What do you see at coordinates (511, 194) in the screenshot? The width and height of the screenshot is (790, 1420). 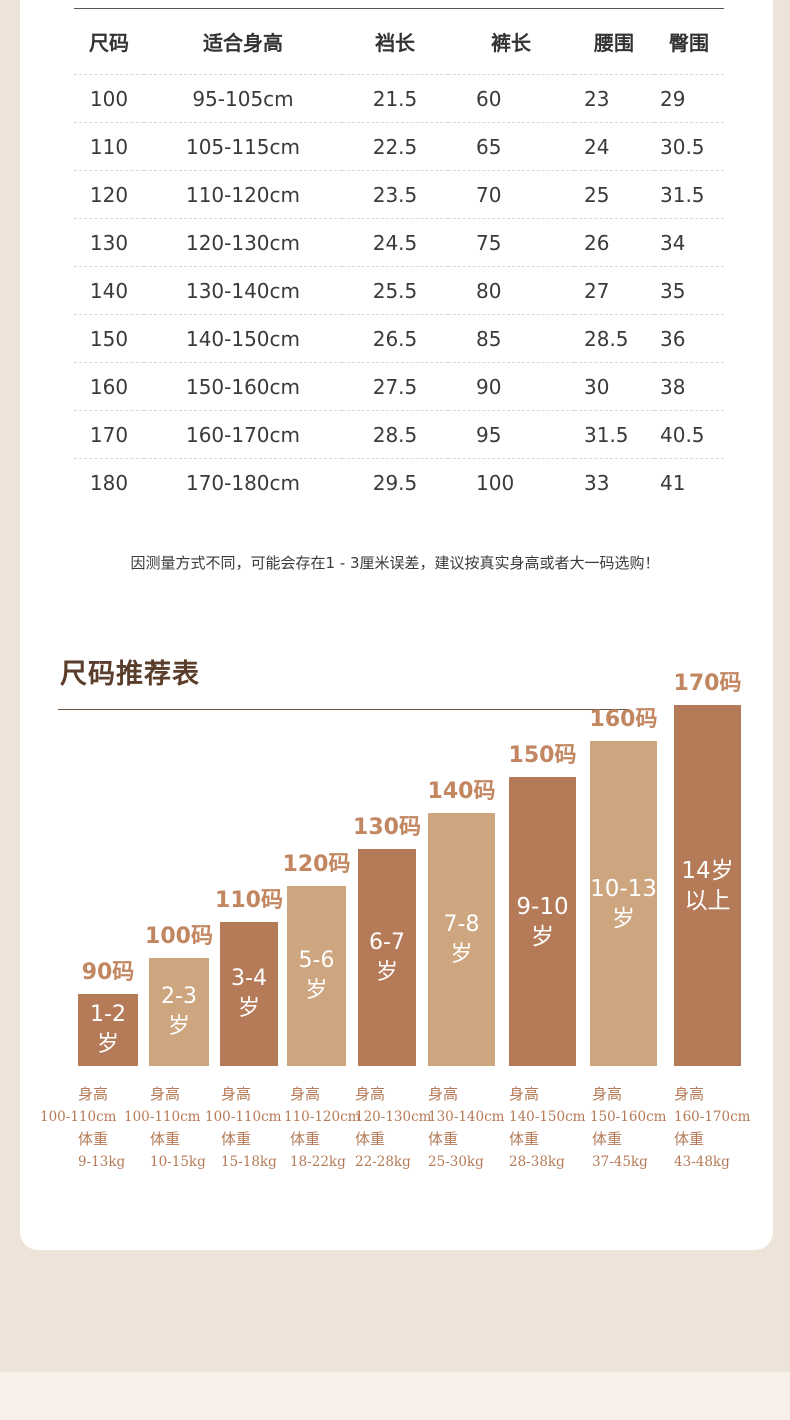 I see `table-cell: 70` at bounding box center [511, 194].